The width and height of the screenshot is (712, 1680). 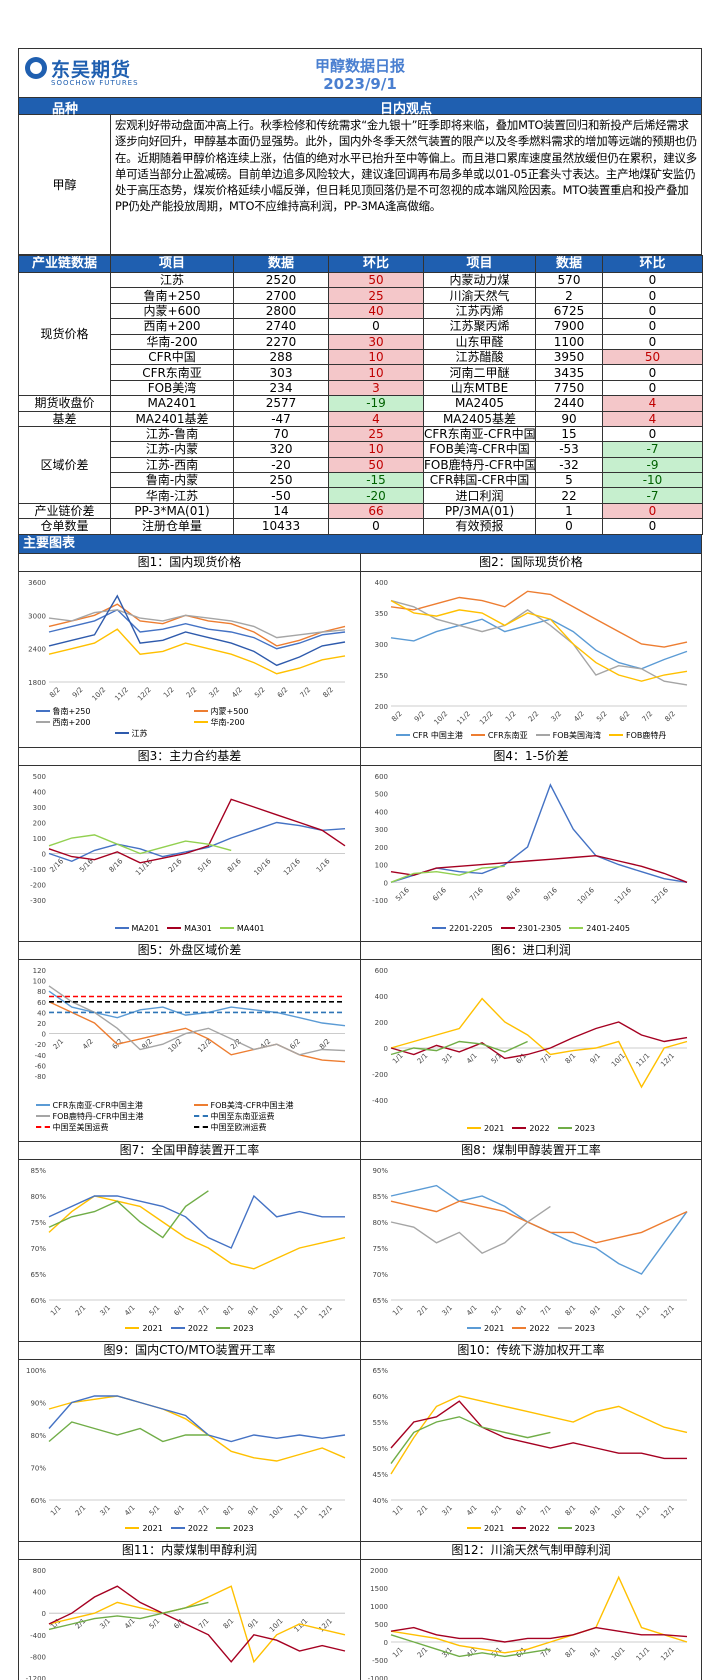 I want to click on table-row: 内蒙+600 2800 40 江苏丙烯 6725 0, so click(x=361, y=311).